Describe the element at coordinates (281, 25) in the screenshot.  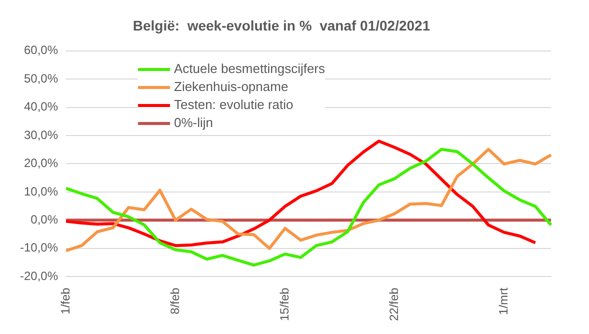
I see `chart-title: België: week-evolutie in % vanaf 01/02/2021` at that location.